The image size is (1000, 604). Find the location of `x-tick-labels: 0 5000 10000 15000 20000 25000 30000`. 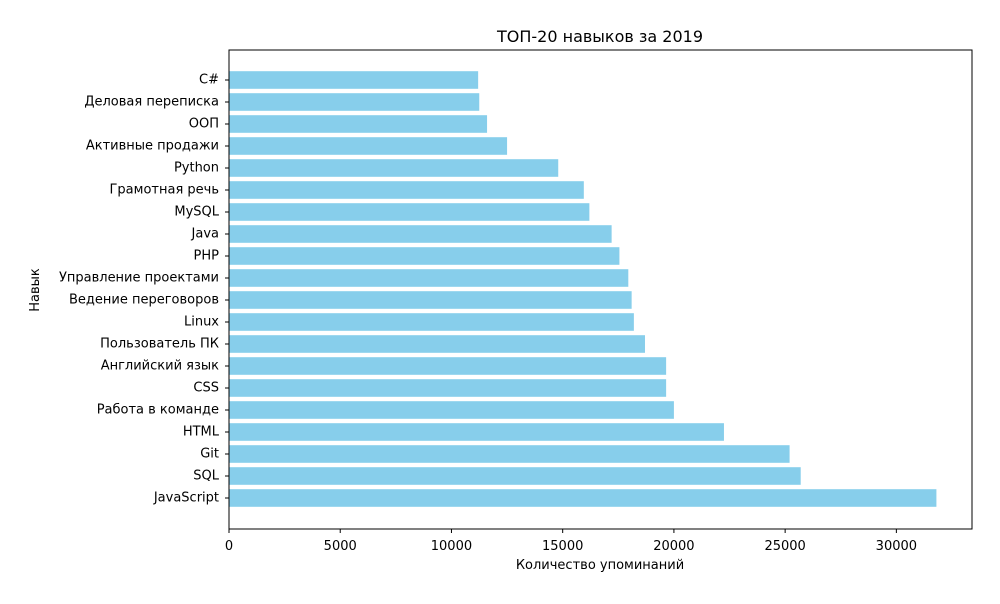

x-tick-labels: 0 5000 10000 15000 20000 25000 30000 is located at coordinates (571, 541).